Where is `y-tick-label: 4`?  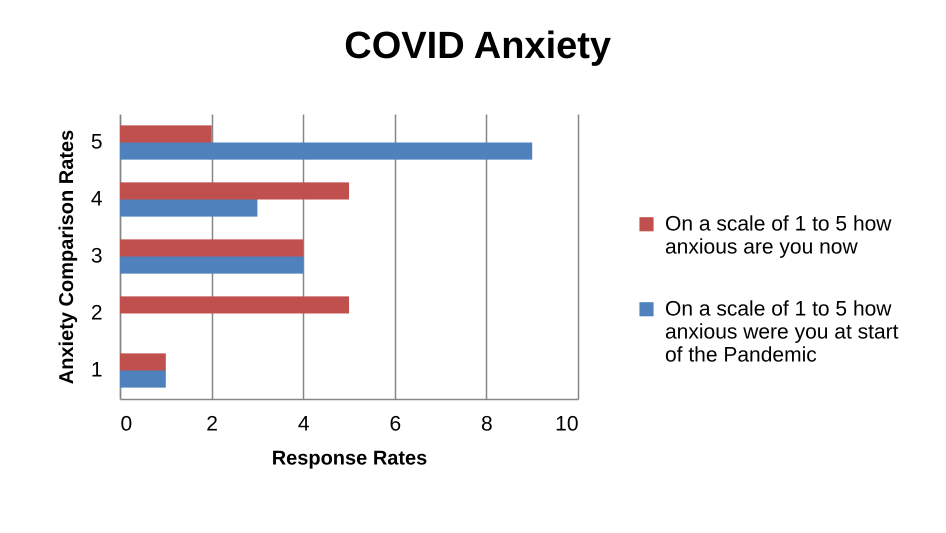 y-tick-label: 4 is located at coordinates (96, 199).